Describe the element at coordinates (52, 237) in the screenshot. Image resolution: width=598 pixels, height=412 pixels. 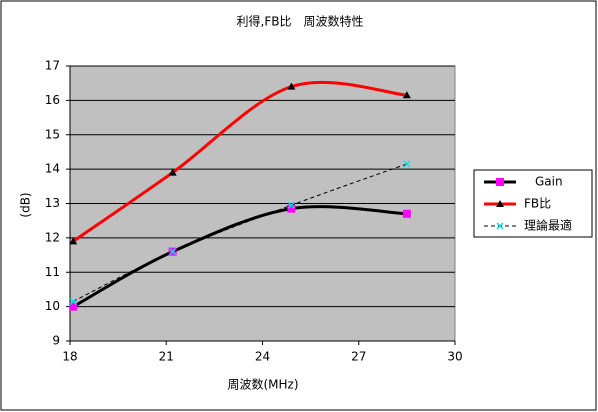
I see `y-tick-label: 12` at that location.